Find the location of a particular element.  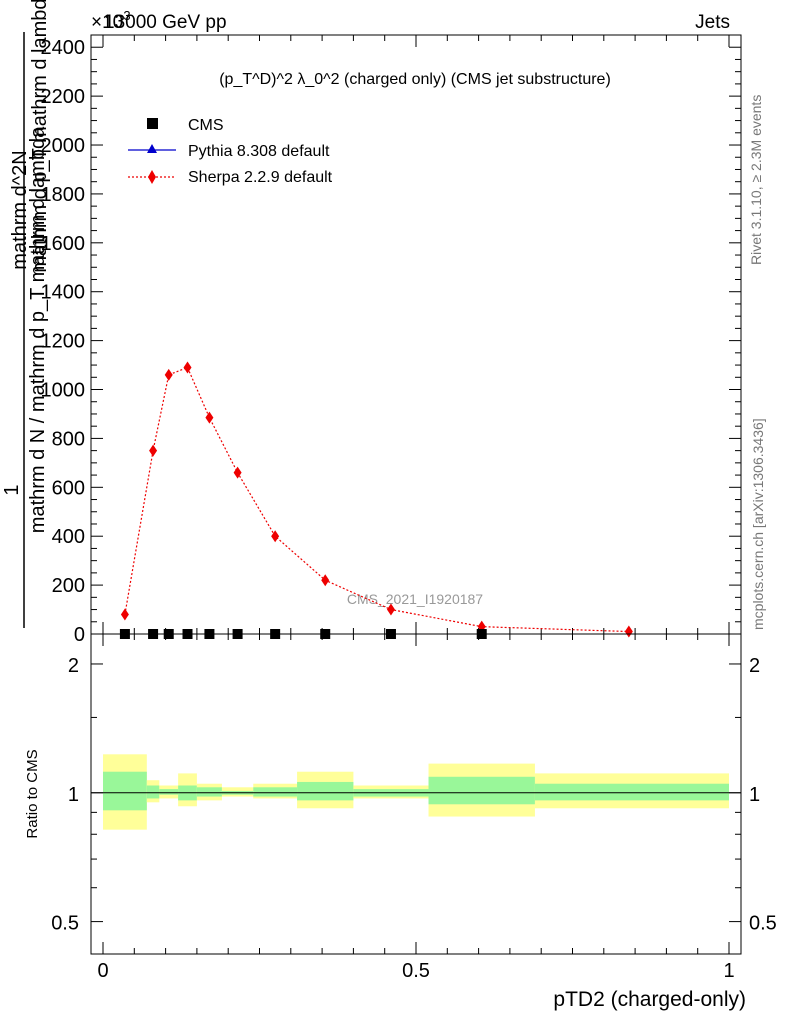

legend-cms-label: CMS is located at coordinates (206, 125).